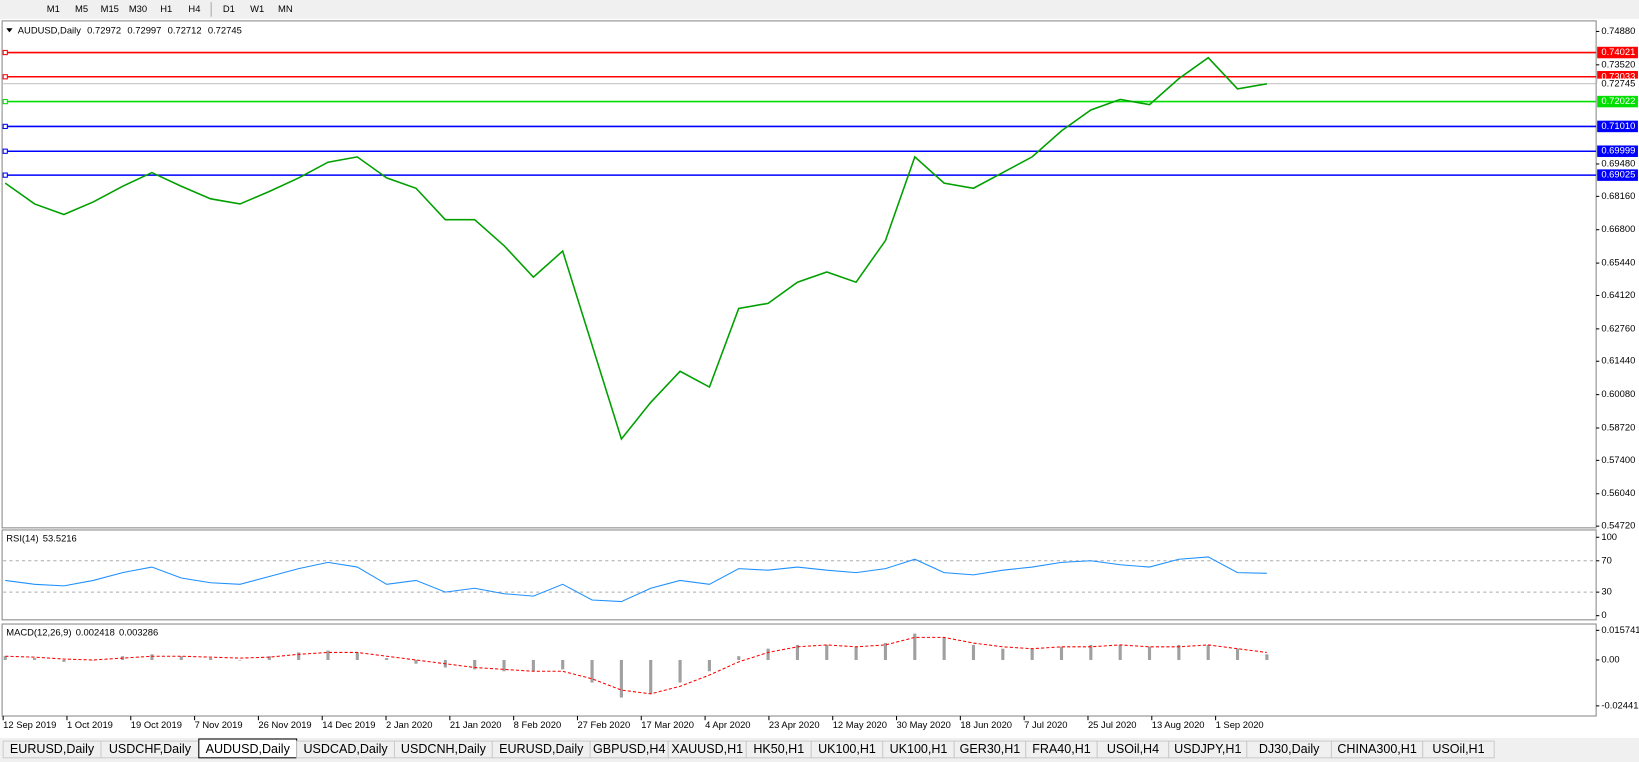 This screenshot has width=1639, height=762. What do you see at coordinates (1240, 724) in the screenshot?
I see `x-tick-label: 1 Sep 2020` at bounding box center [1240, 724].